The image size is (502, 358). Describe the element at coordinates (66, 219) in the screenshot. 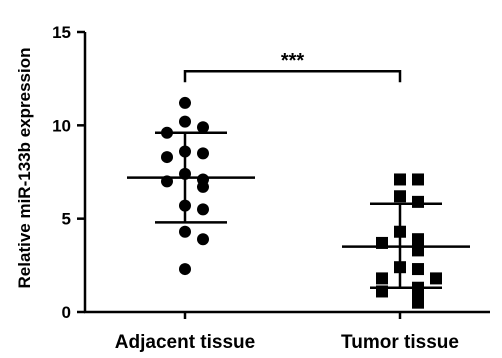

I see `y-tick-label: 5` at that location.